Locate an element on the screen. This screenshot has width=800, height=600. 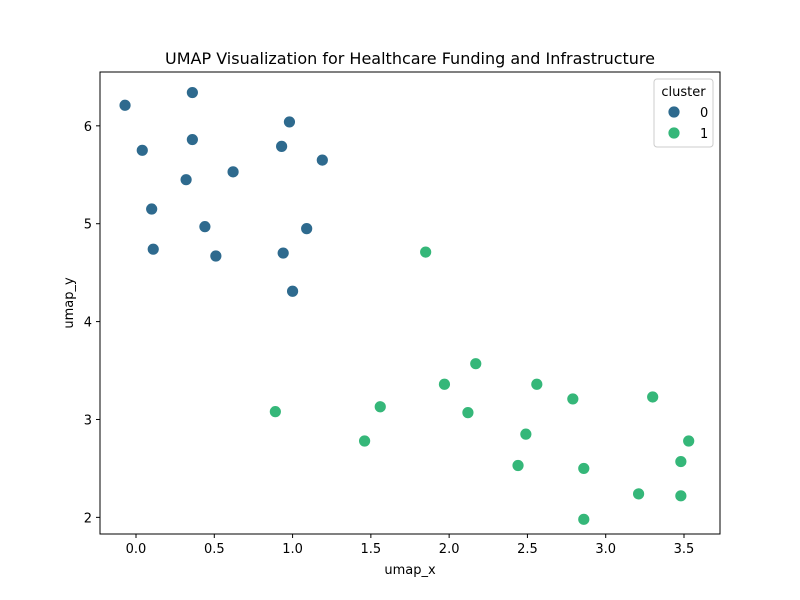
x-tick-label: 3.0 is located at coordinates (605, 549).